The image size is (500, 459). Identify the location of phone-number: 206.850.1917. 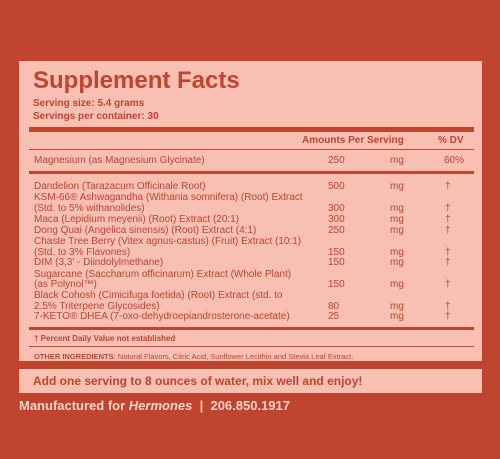
(250, 405).